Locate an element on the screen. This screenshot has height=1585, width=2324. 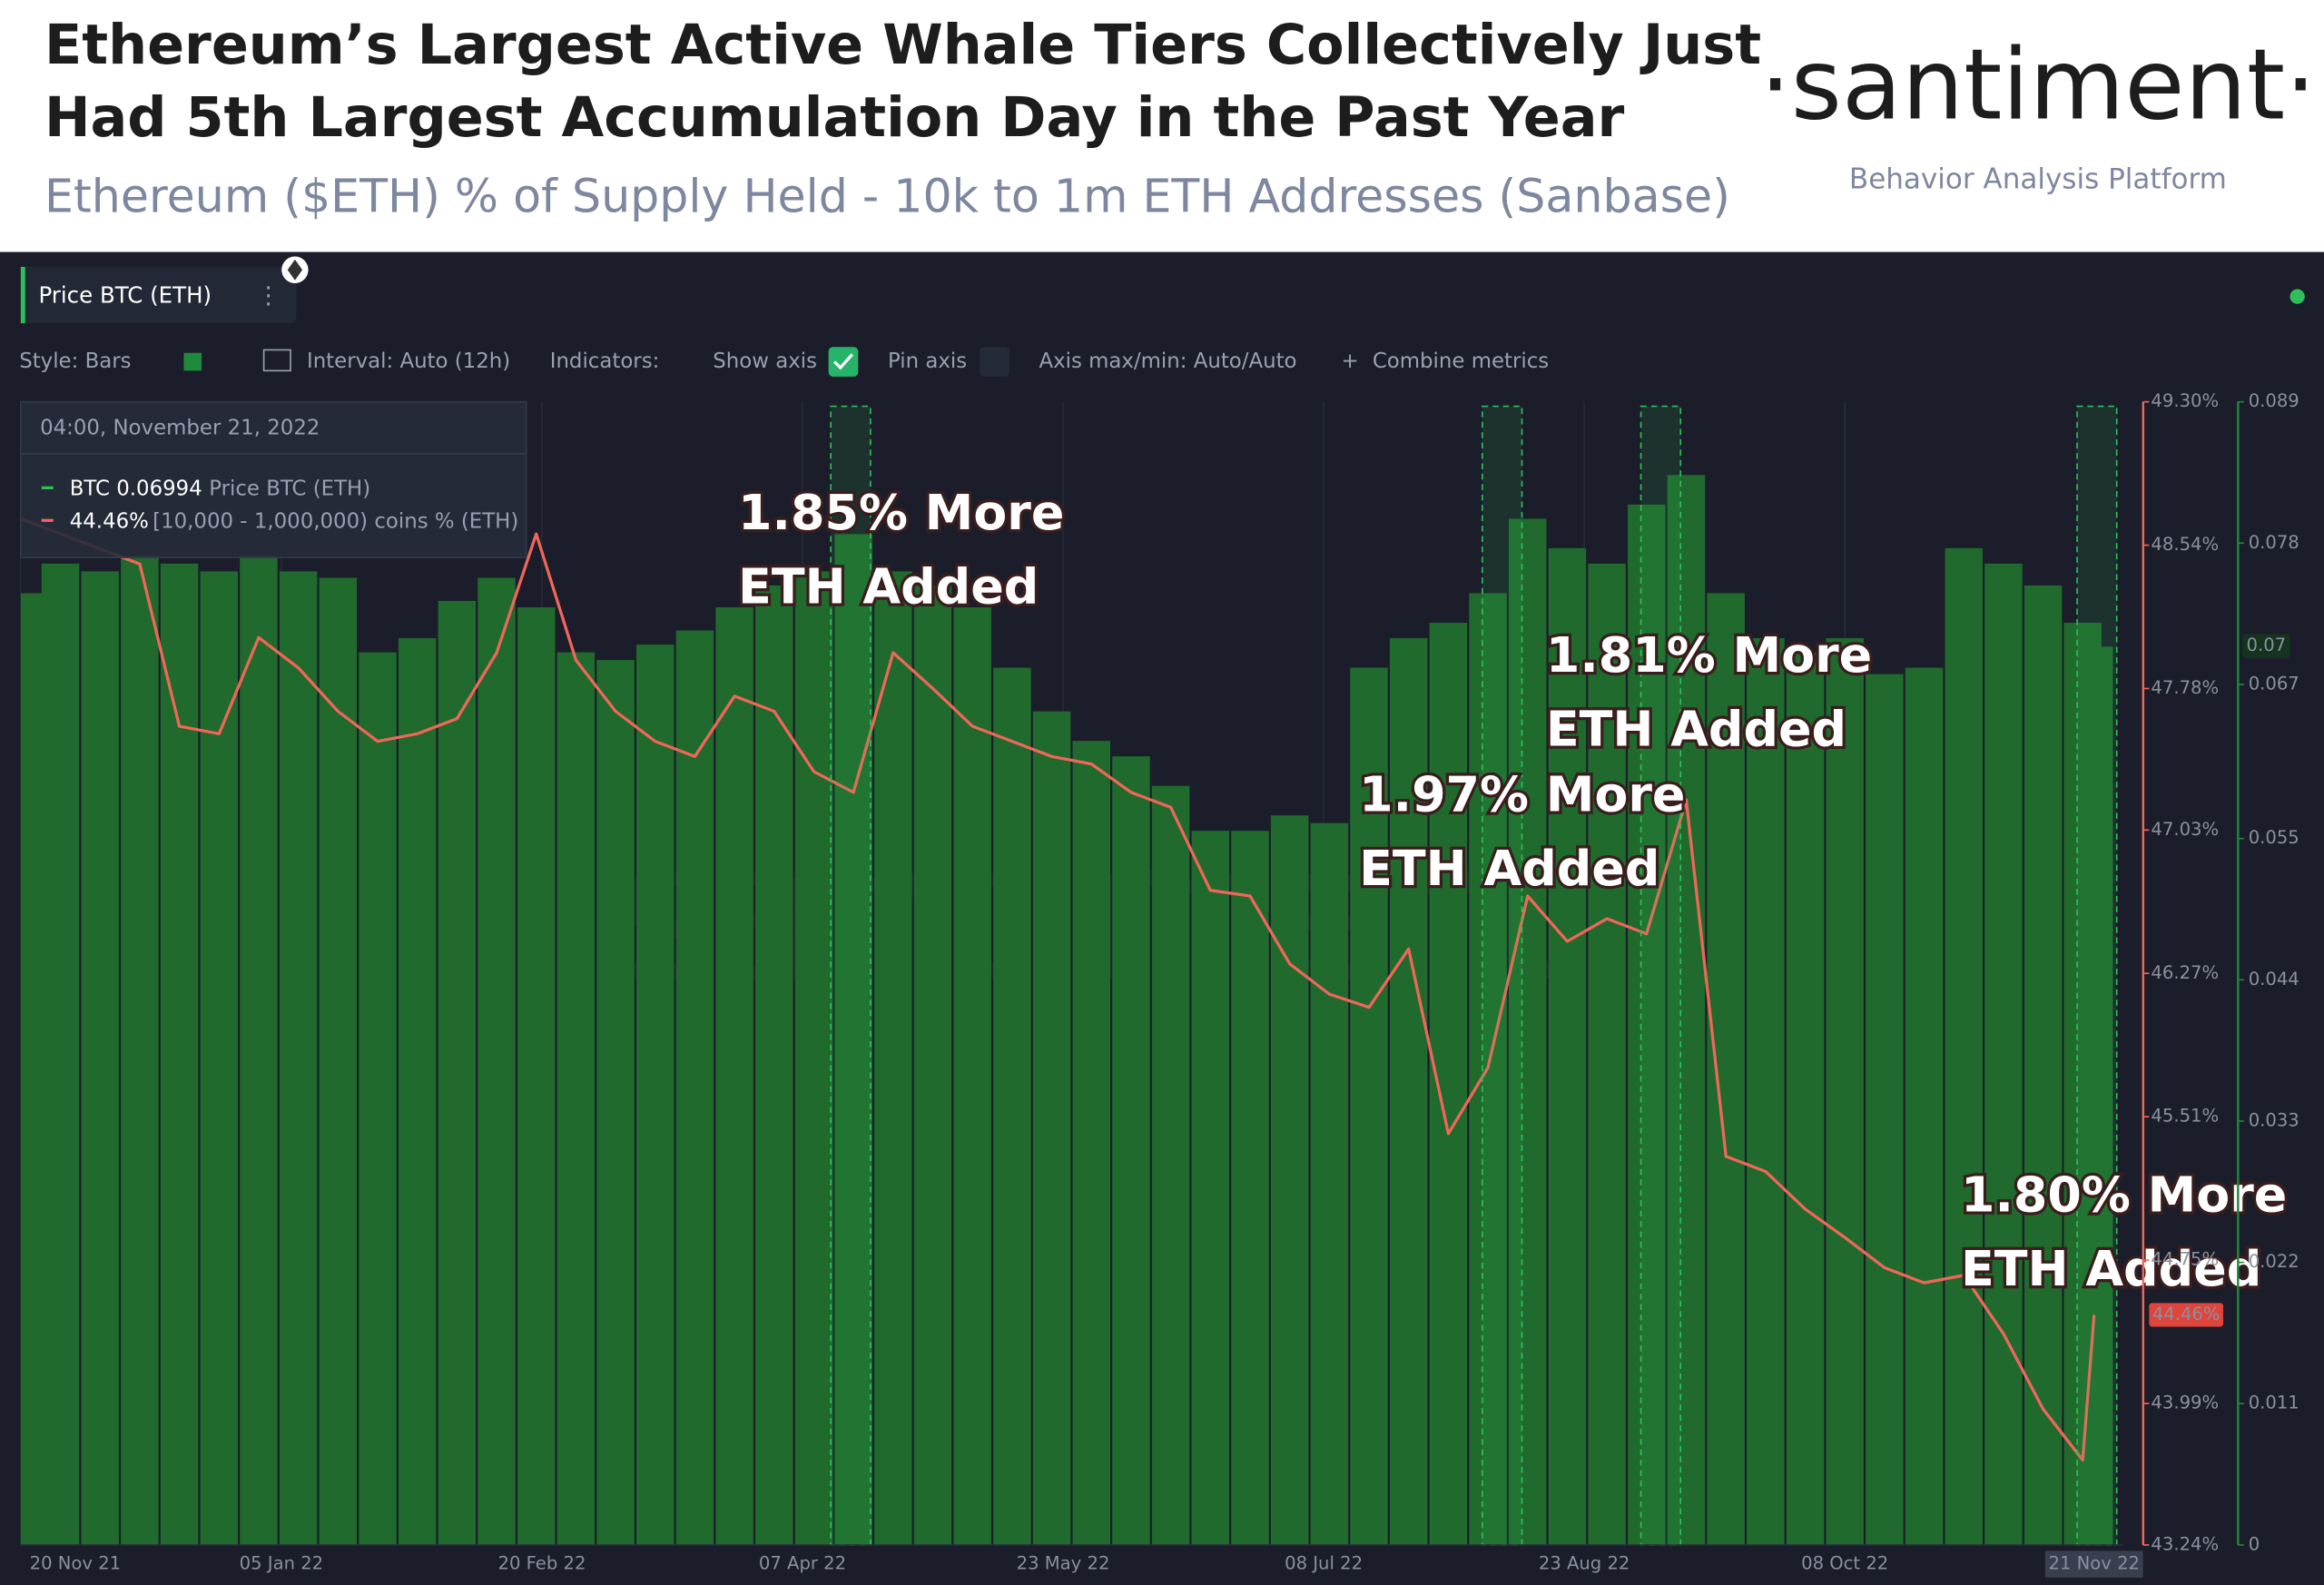
interval-select: Interval: Auto (12h) is located at coordinates (408, 361).